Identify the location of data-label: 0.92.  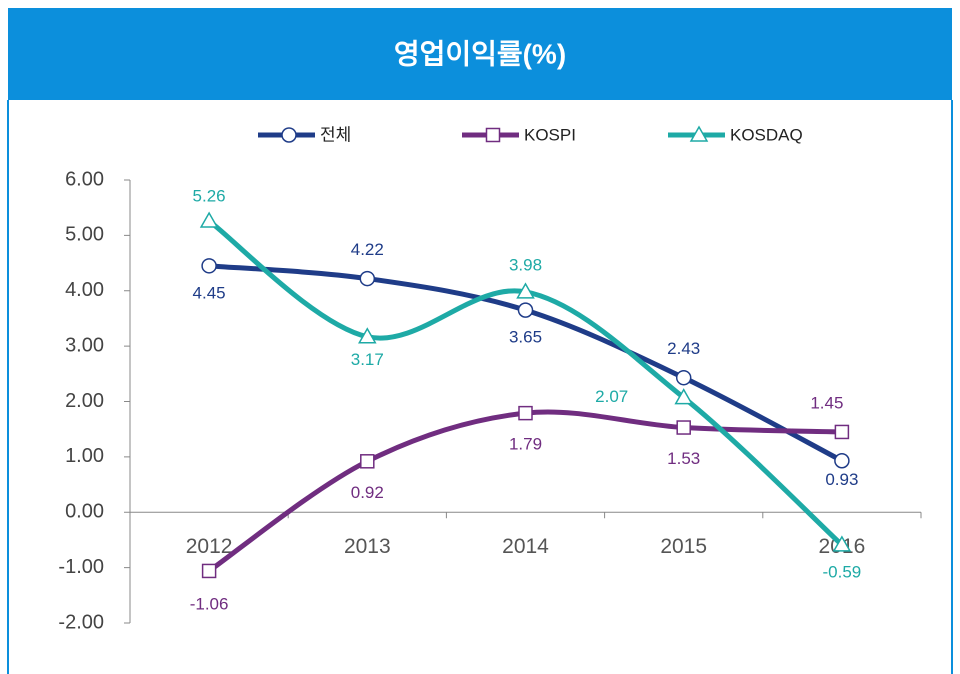
(367, 492).